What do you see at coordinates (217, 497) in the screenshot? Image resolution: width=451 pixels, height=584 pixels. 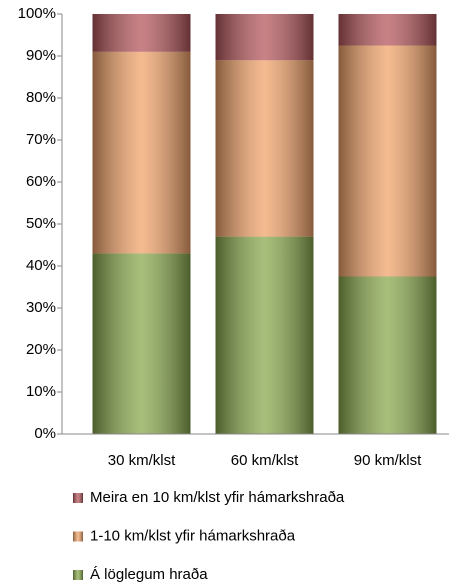 I see `legend-label: Meira en 10 km/klst yfir hámarkshraða` at bounding box center [217, 497].